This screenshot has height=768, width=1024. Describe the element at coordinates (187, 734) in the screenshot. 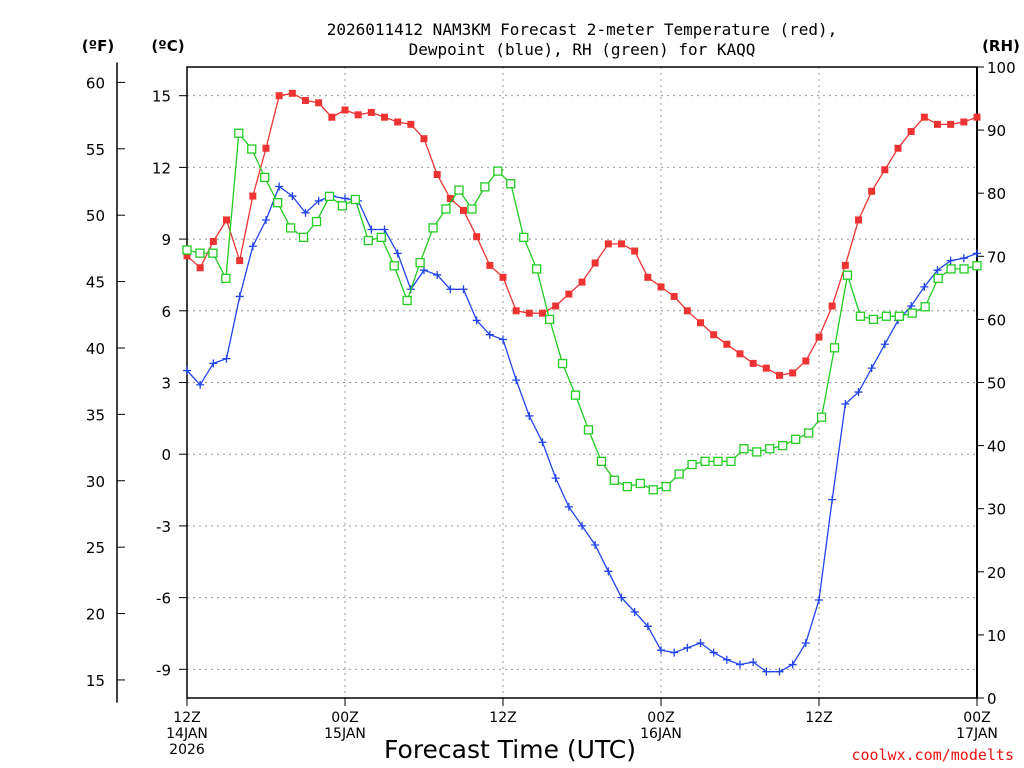

I see `x-tick-label: 14JAN` at that location.